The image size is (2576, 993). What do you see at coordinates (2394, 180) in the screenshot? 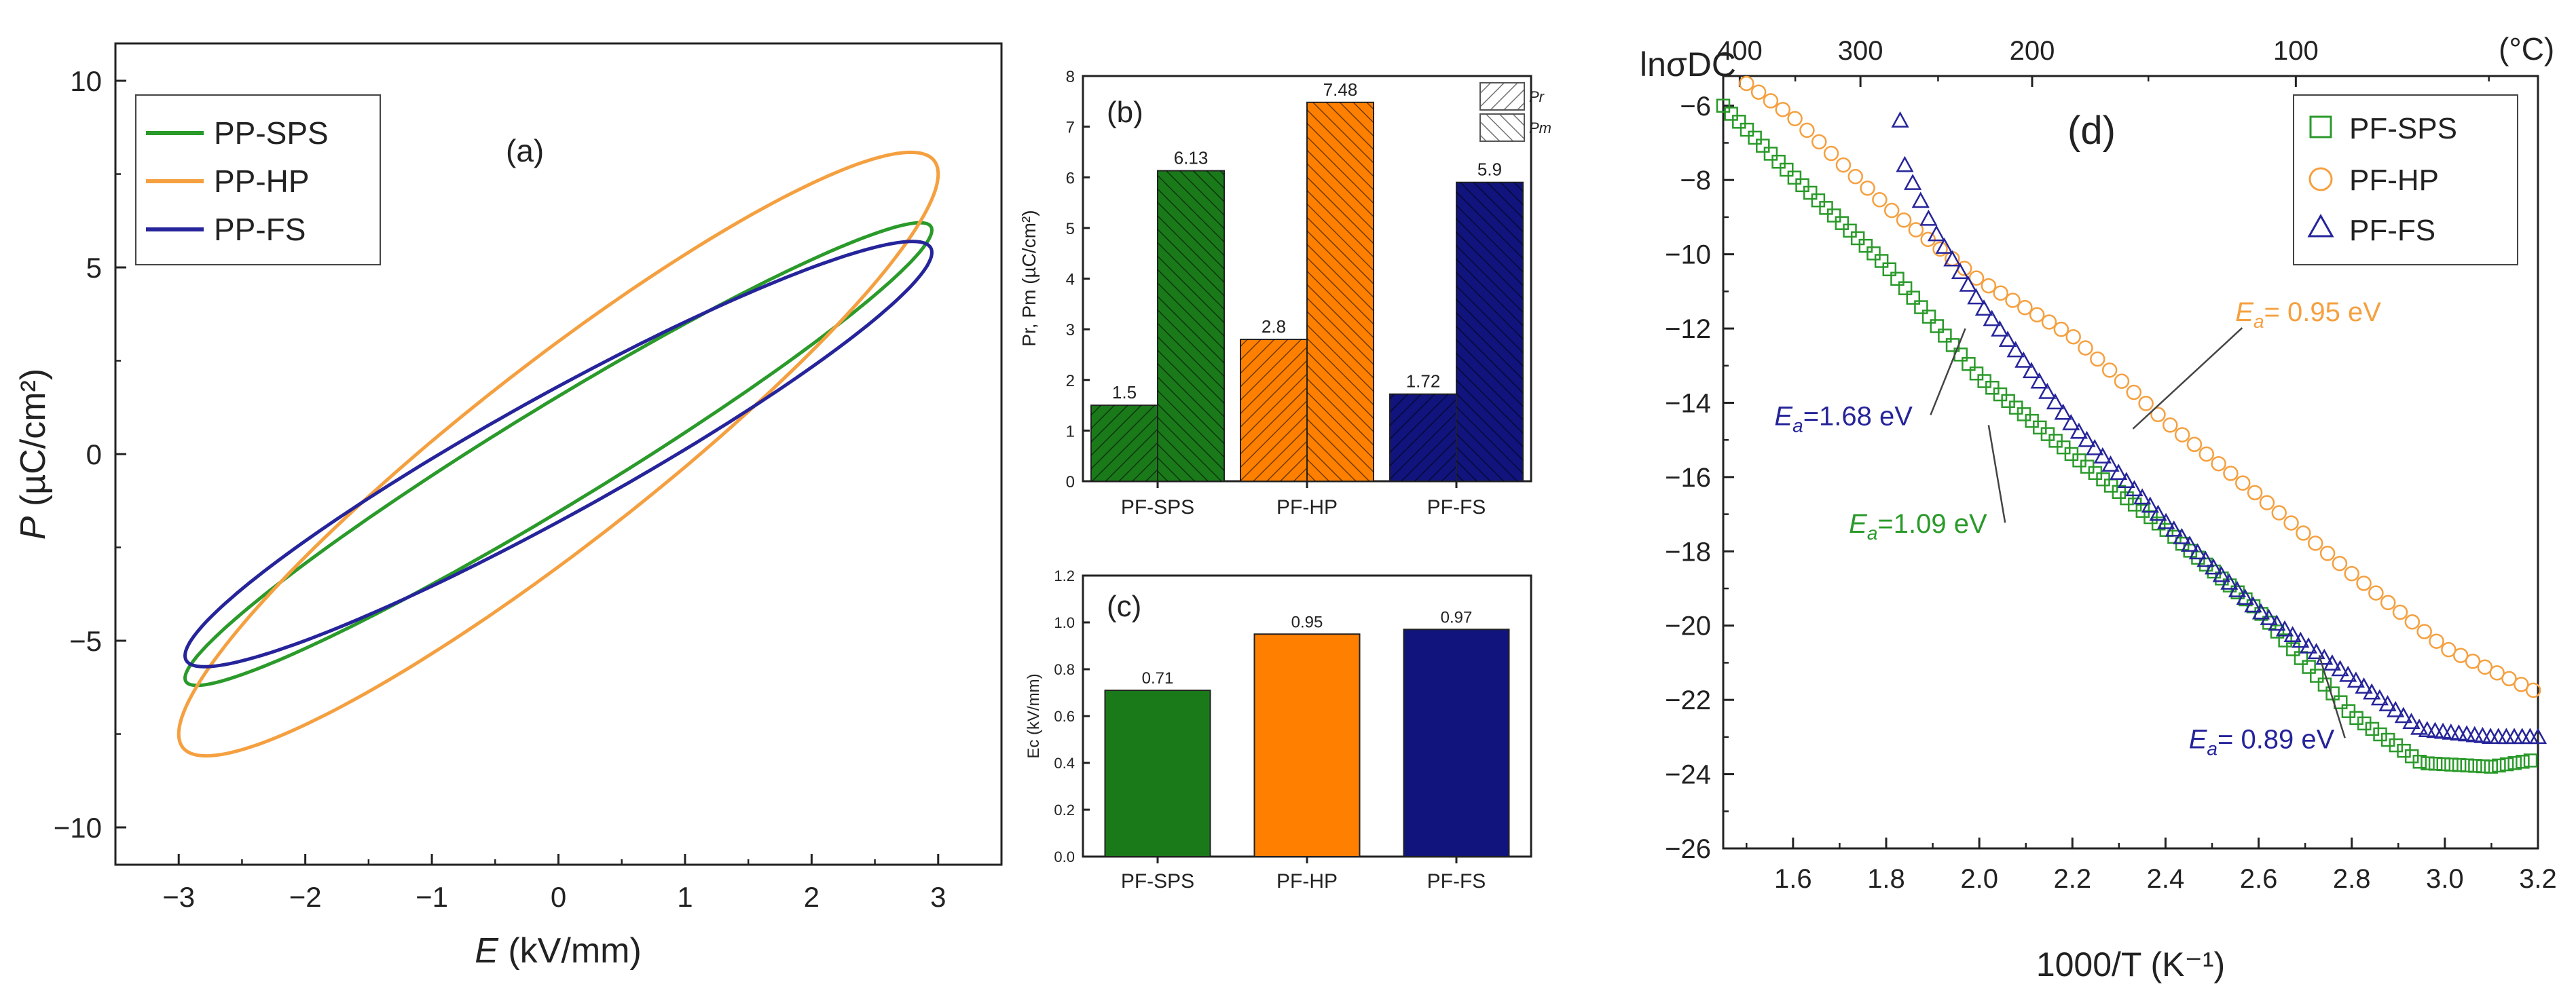
I see `legend-label-pf-hp: PF-HP` at bounding box center [2394, 180].